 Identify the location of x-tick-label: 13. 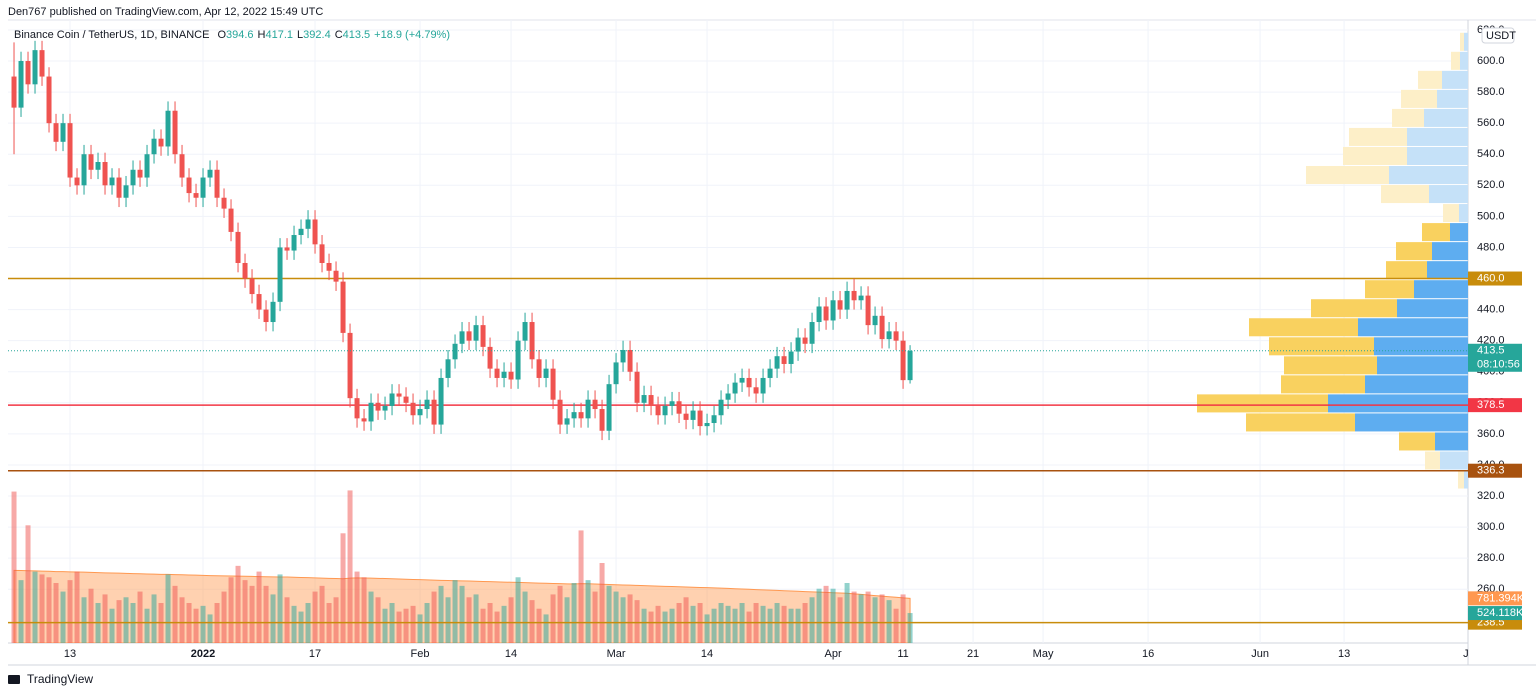
(70, 654).